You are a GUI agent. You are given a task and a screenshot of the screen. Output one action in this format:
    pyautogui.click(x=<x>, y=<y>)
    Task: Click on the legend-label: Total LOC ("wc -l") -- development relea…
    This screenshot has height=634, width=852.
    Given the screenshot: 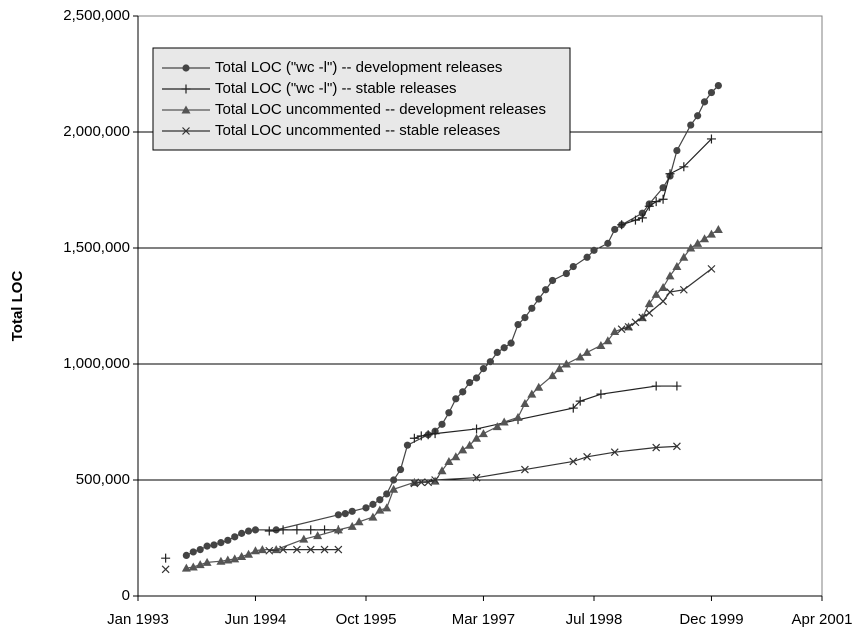 What is the action you would take?
    pyautogui.click(x=358, y=67)
    